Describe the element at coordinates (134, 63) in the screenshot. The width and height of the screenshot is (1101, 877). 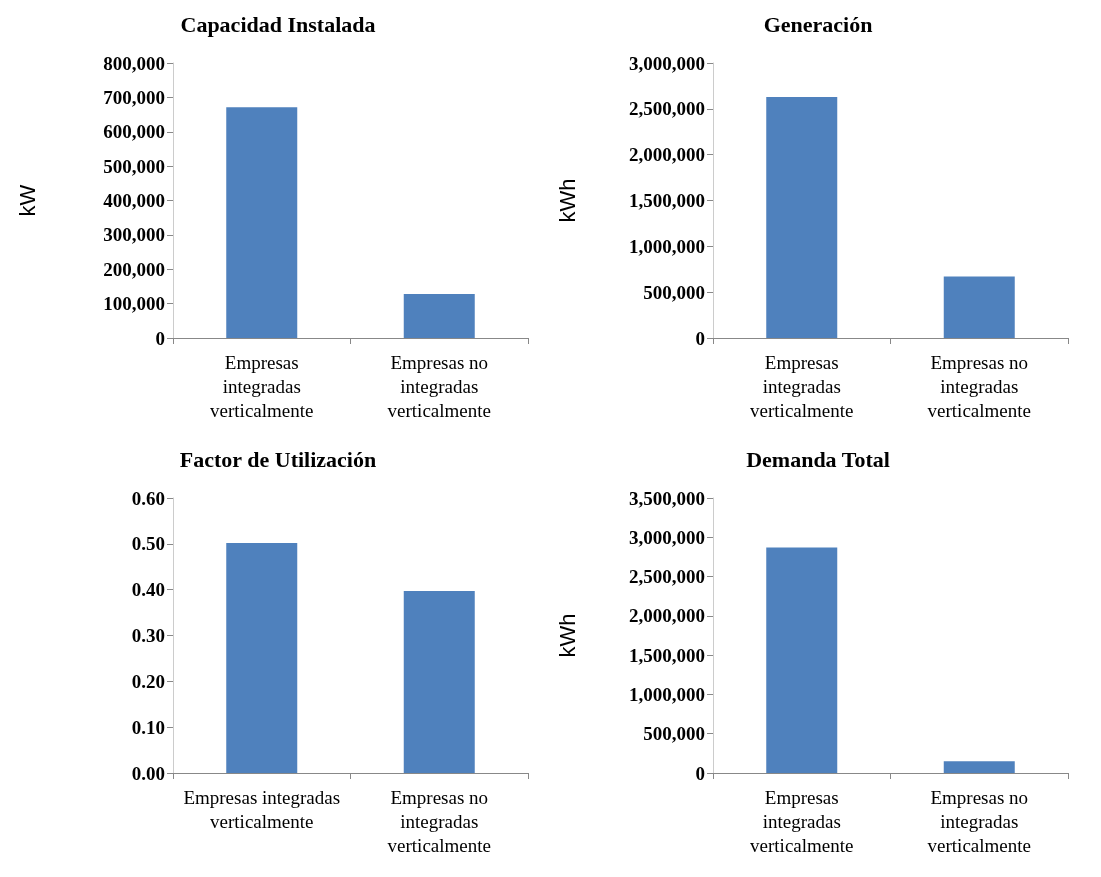
I see `y-tick-label: 800,000` at that location.